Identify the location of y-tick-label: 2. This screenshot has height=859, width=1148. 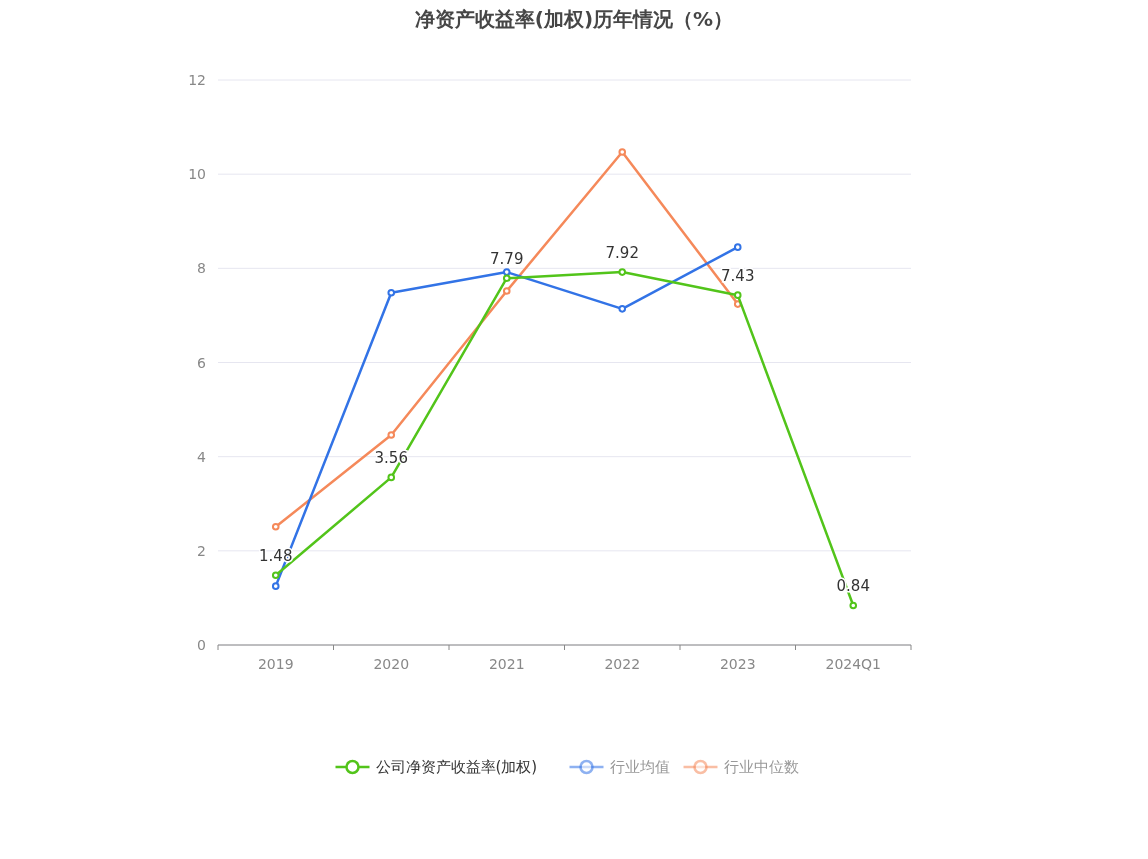
(201, 550).